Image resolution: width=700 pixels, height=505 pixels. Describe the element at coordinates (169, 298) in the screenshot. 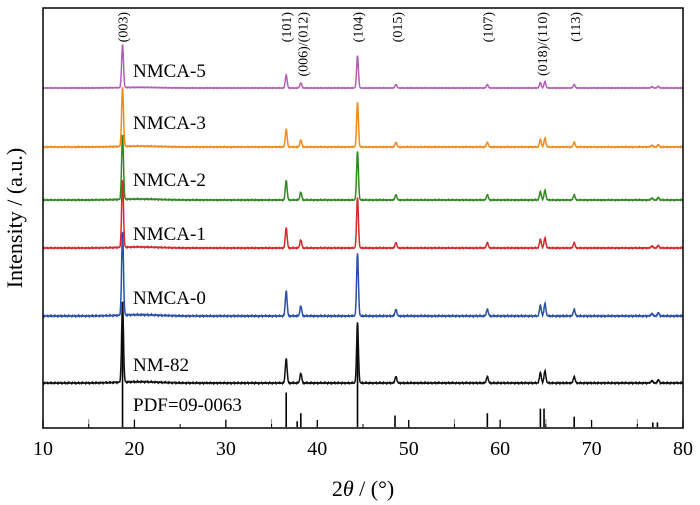

I see `series-label: NMCA-0` at that location.